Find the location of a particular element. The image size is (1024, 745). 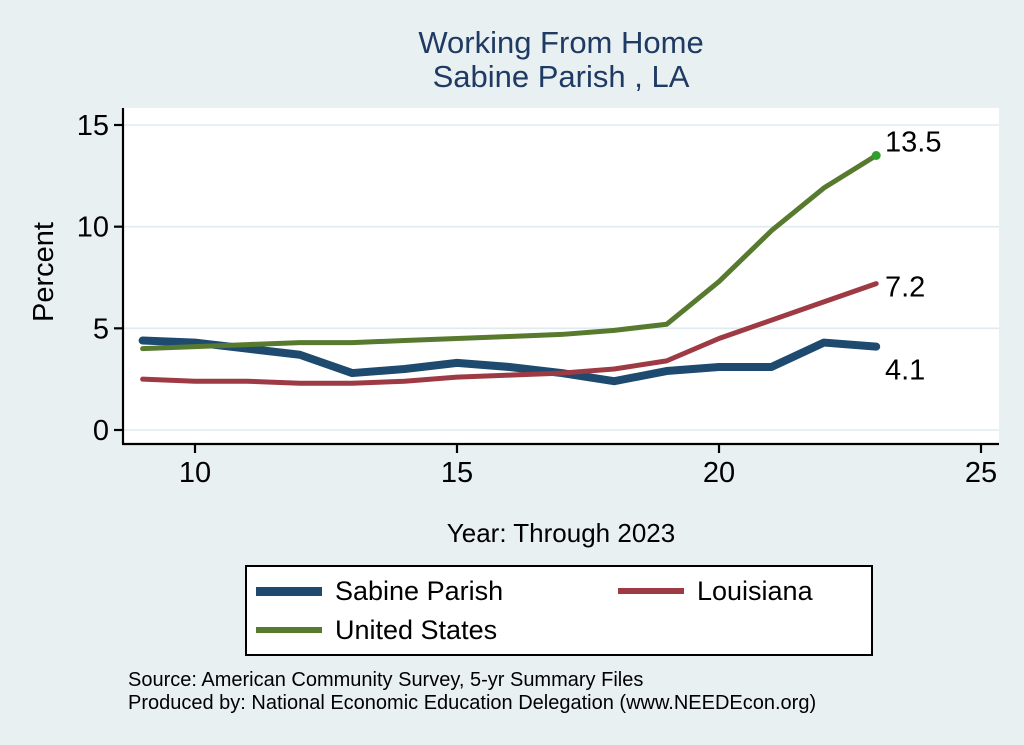

legend-item-sabine-parish: Sabine Parish is located at coordinates (379, 591).